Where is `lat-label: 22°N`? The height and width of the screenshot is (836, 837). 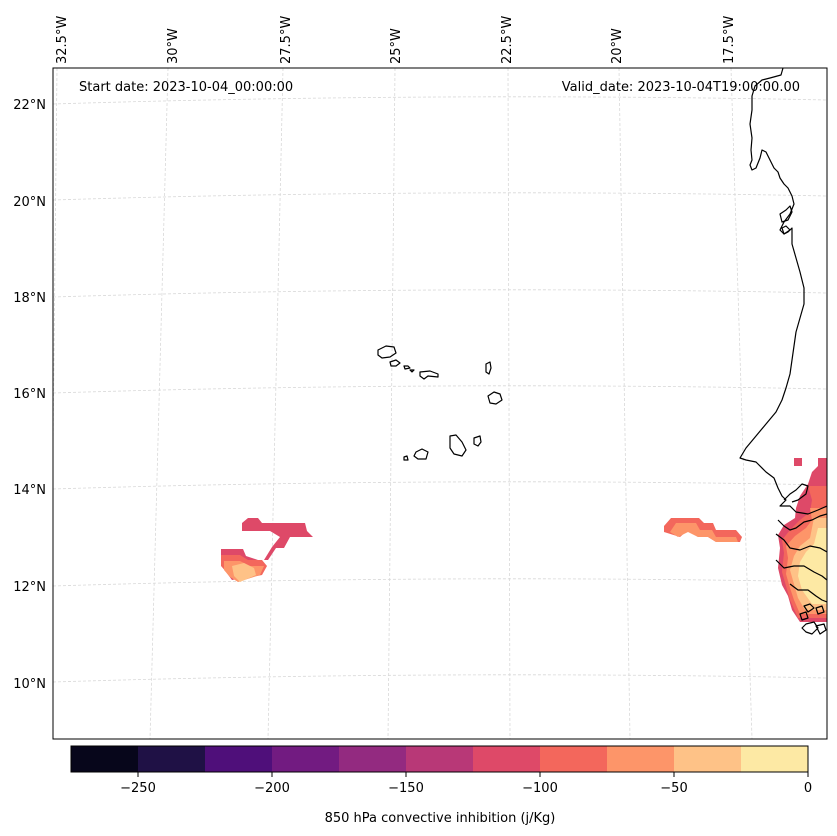 lat-label: 22°N is located at coordinates (29, 105).